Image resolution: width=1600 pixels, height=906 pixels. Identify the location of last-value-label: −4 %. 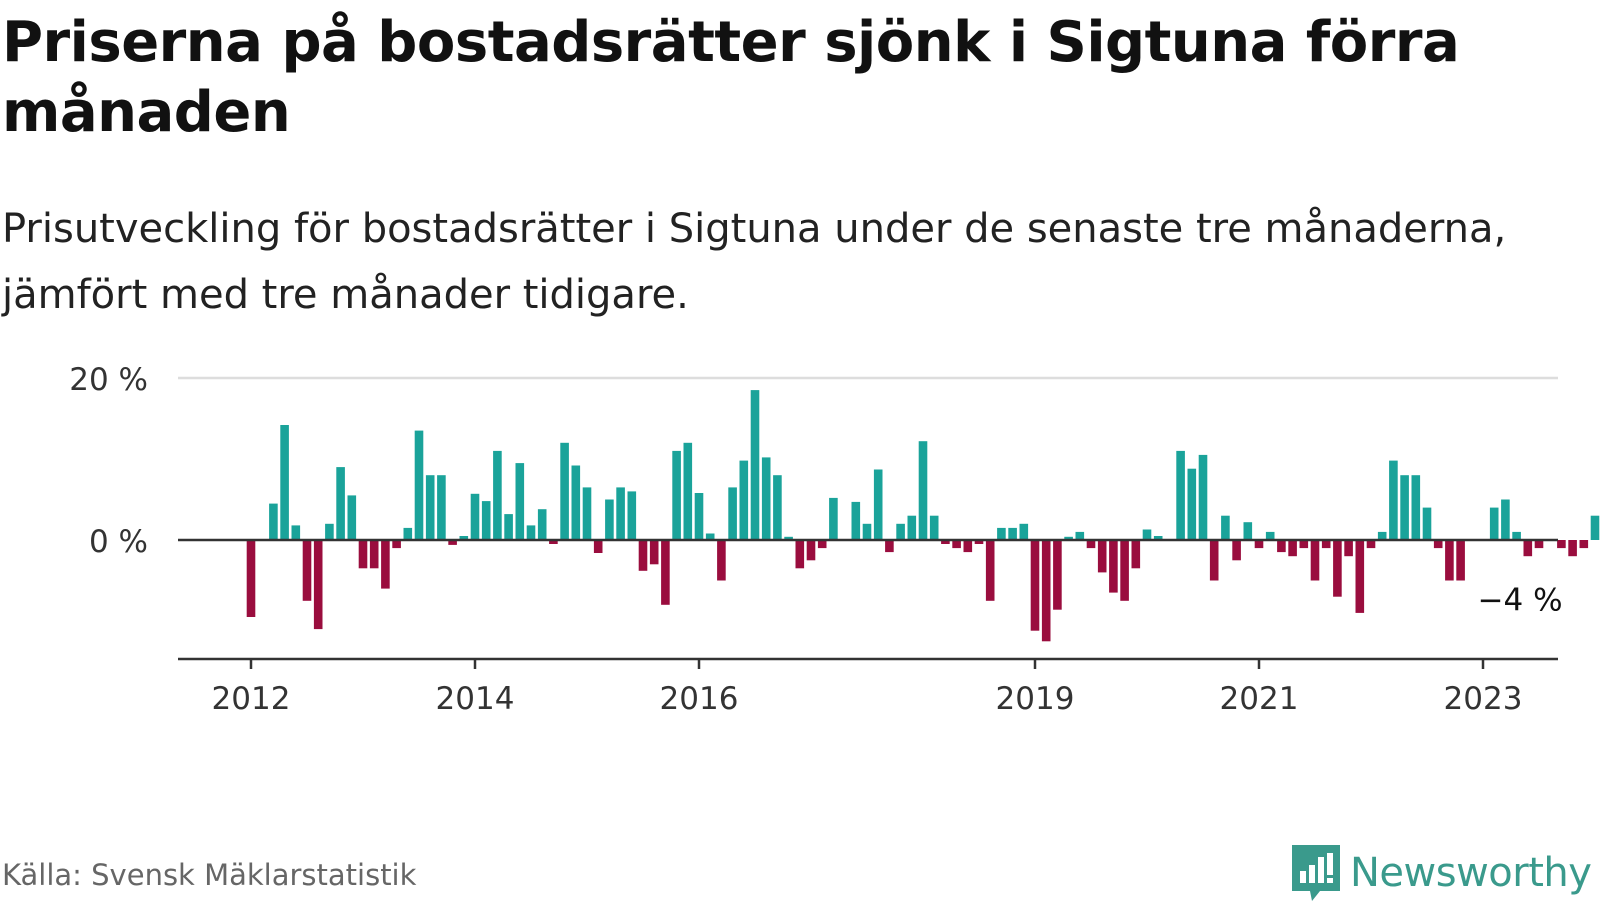
(1520, 600).